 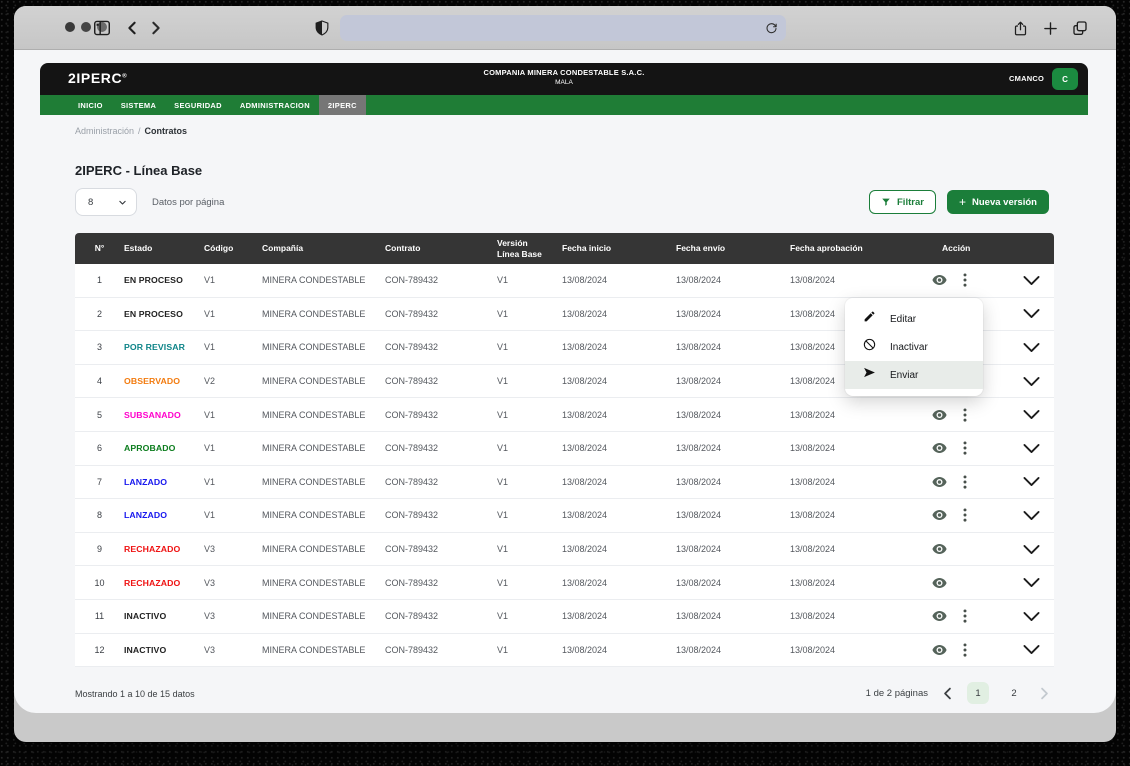 What do you see at coordinates (1026, 78) in the screenshot?
I see `username: CMANCO` at bounding box center [1026, 78].